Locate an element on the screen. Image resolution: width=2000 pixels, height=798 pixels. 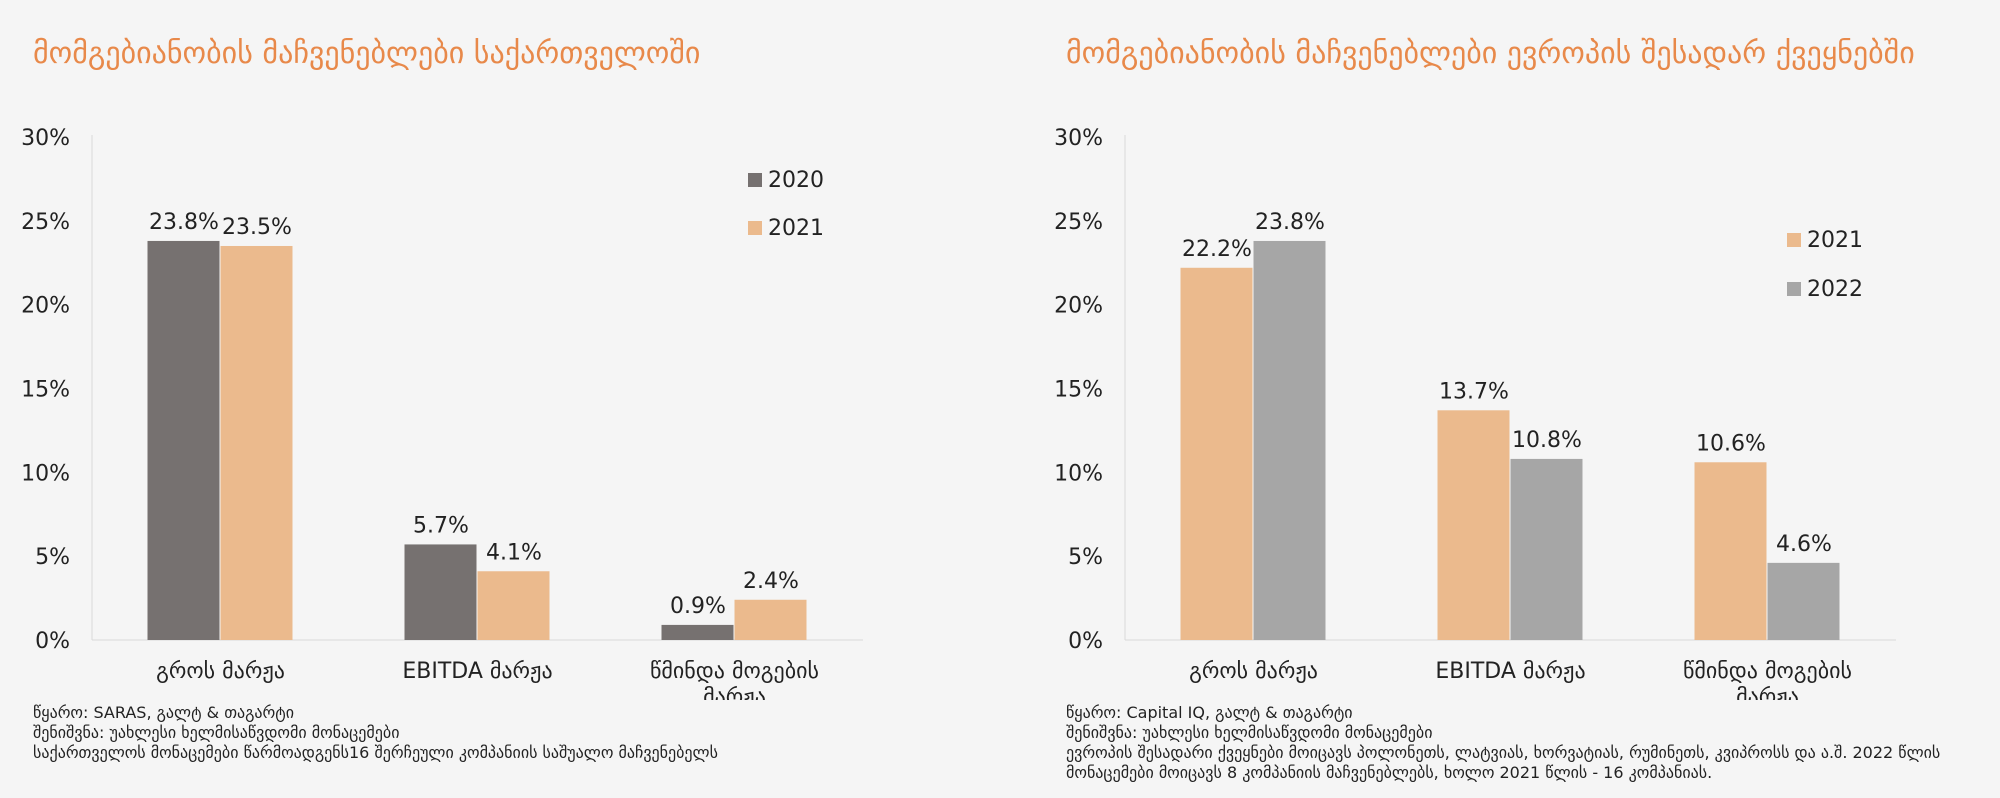
left-category-label-0: გროს მარჟა is located at coordinates (220, 671).